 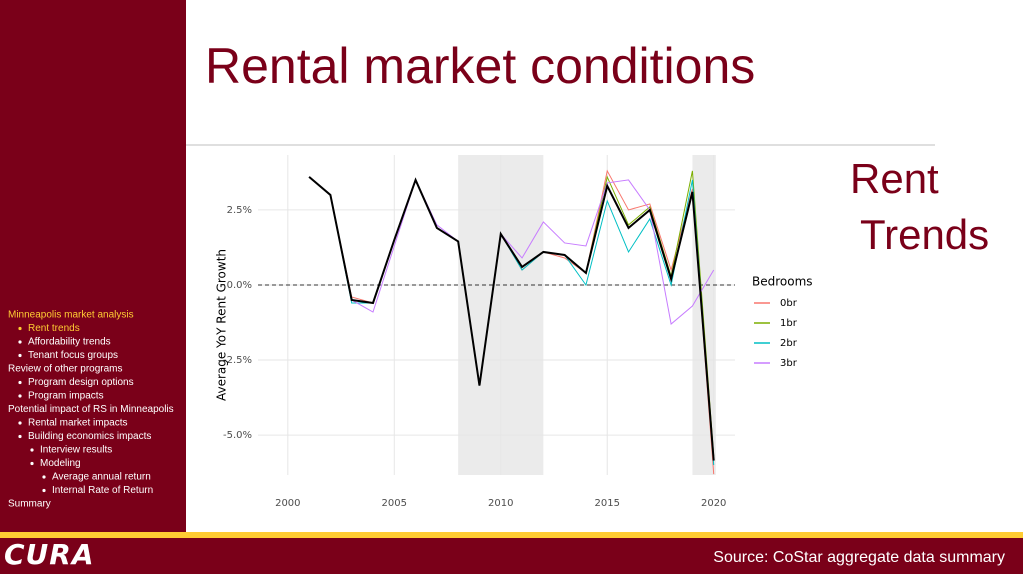 What do you see at coordinates (89, 436) in the screenshot?
I see `nav-item: Building economics impacts` at bounding box center [89, 436].